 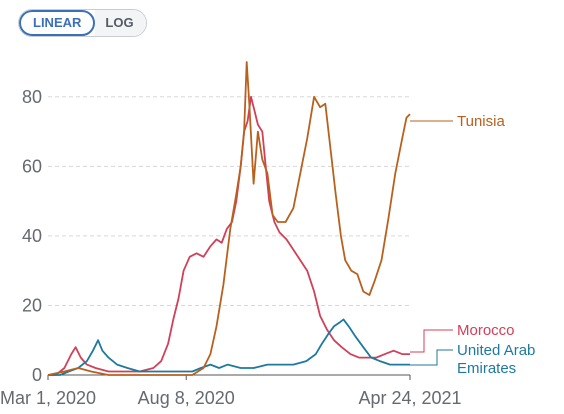 I want to click on morocco-label: Morocco, so click(x=486, y=330).